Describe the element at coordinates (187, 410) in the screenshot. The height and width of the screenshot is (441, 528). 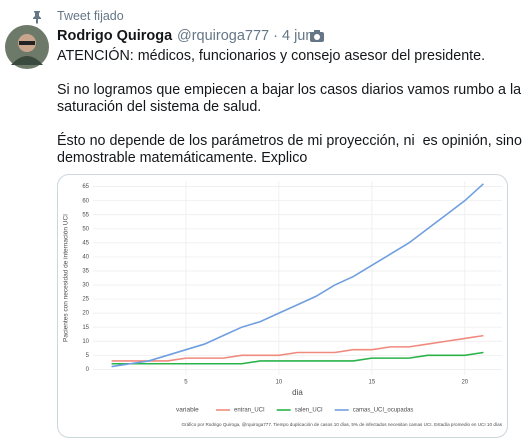
I see `legend-title: variable` at that location.